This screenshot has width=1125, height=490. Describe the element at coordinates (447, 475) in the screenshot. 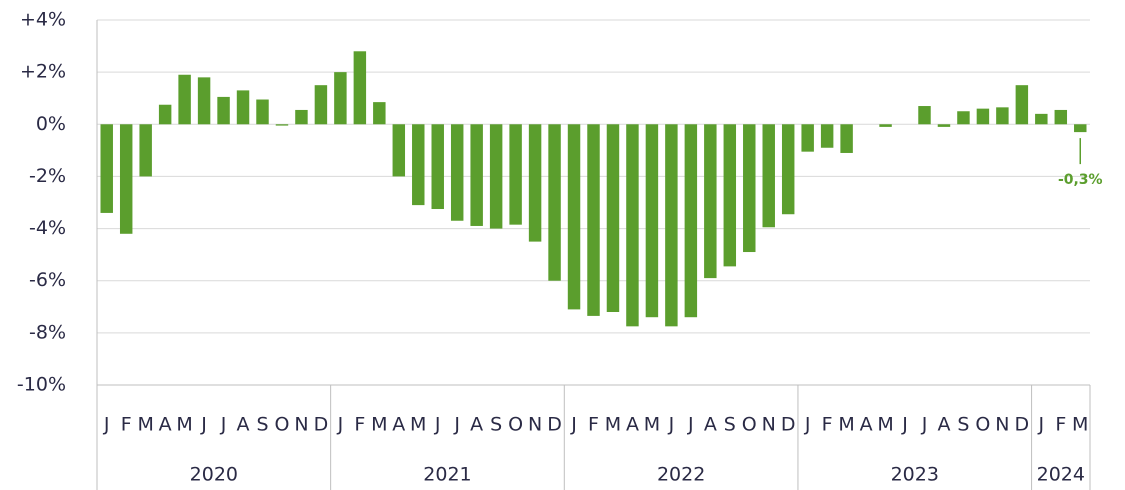

I see `group-label: 2021` at that location.